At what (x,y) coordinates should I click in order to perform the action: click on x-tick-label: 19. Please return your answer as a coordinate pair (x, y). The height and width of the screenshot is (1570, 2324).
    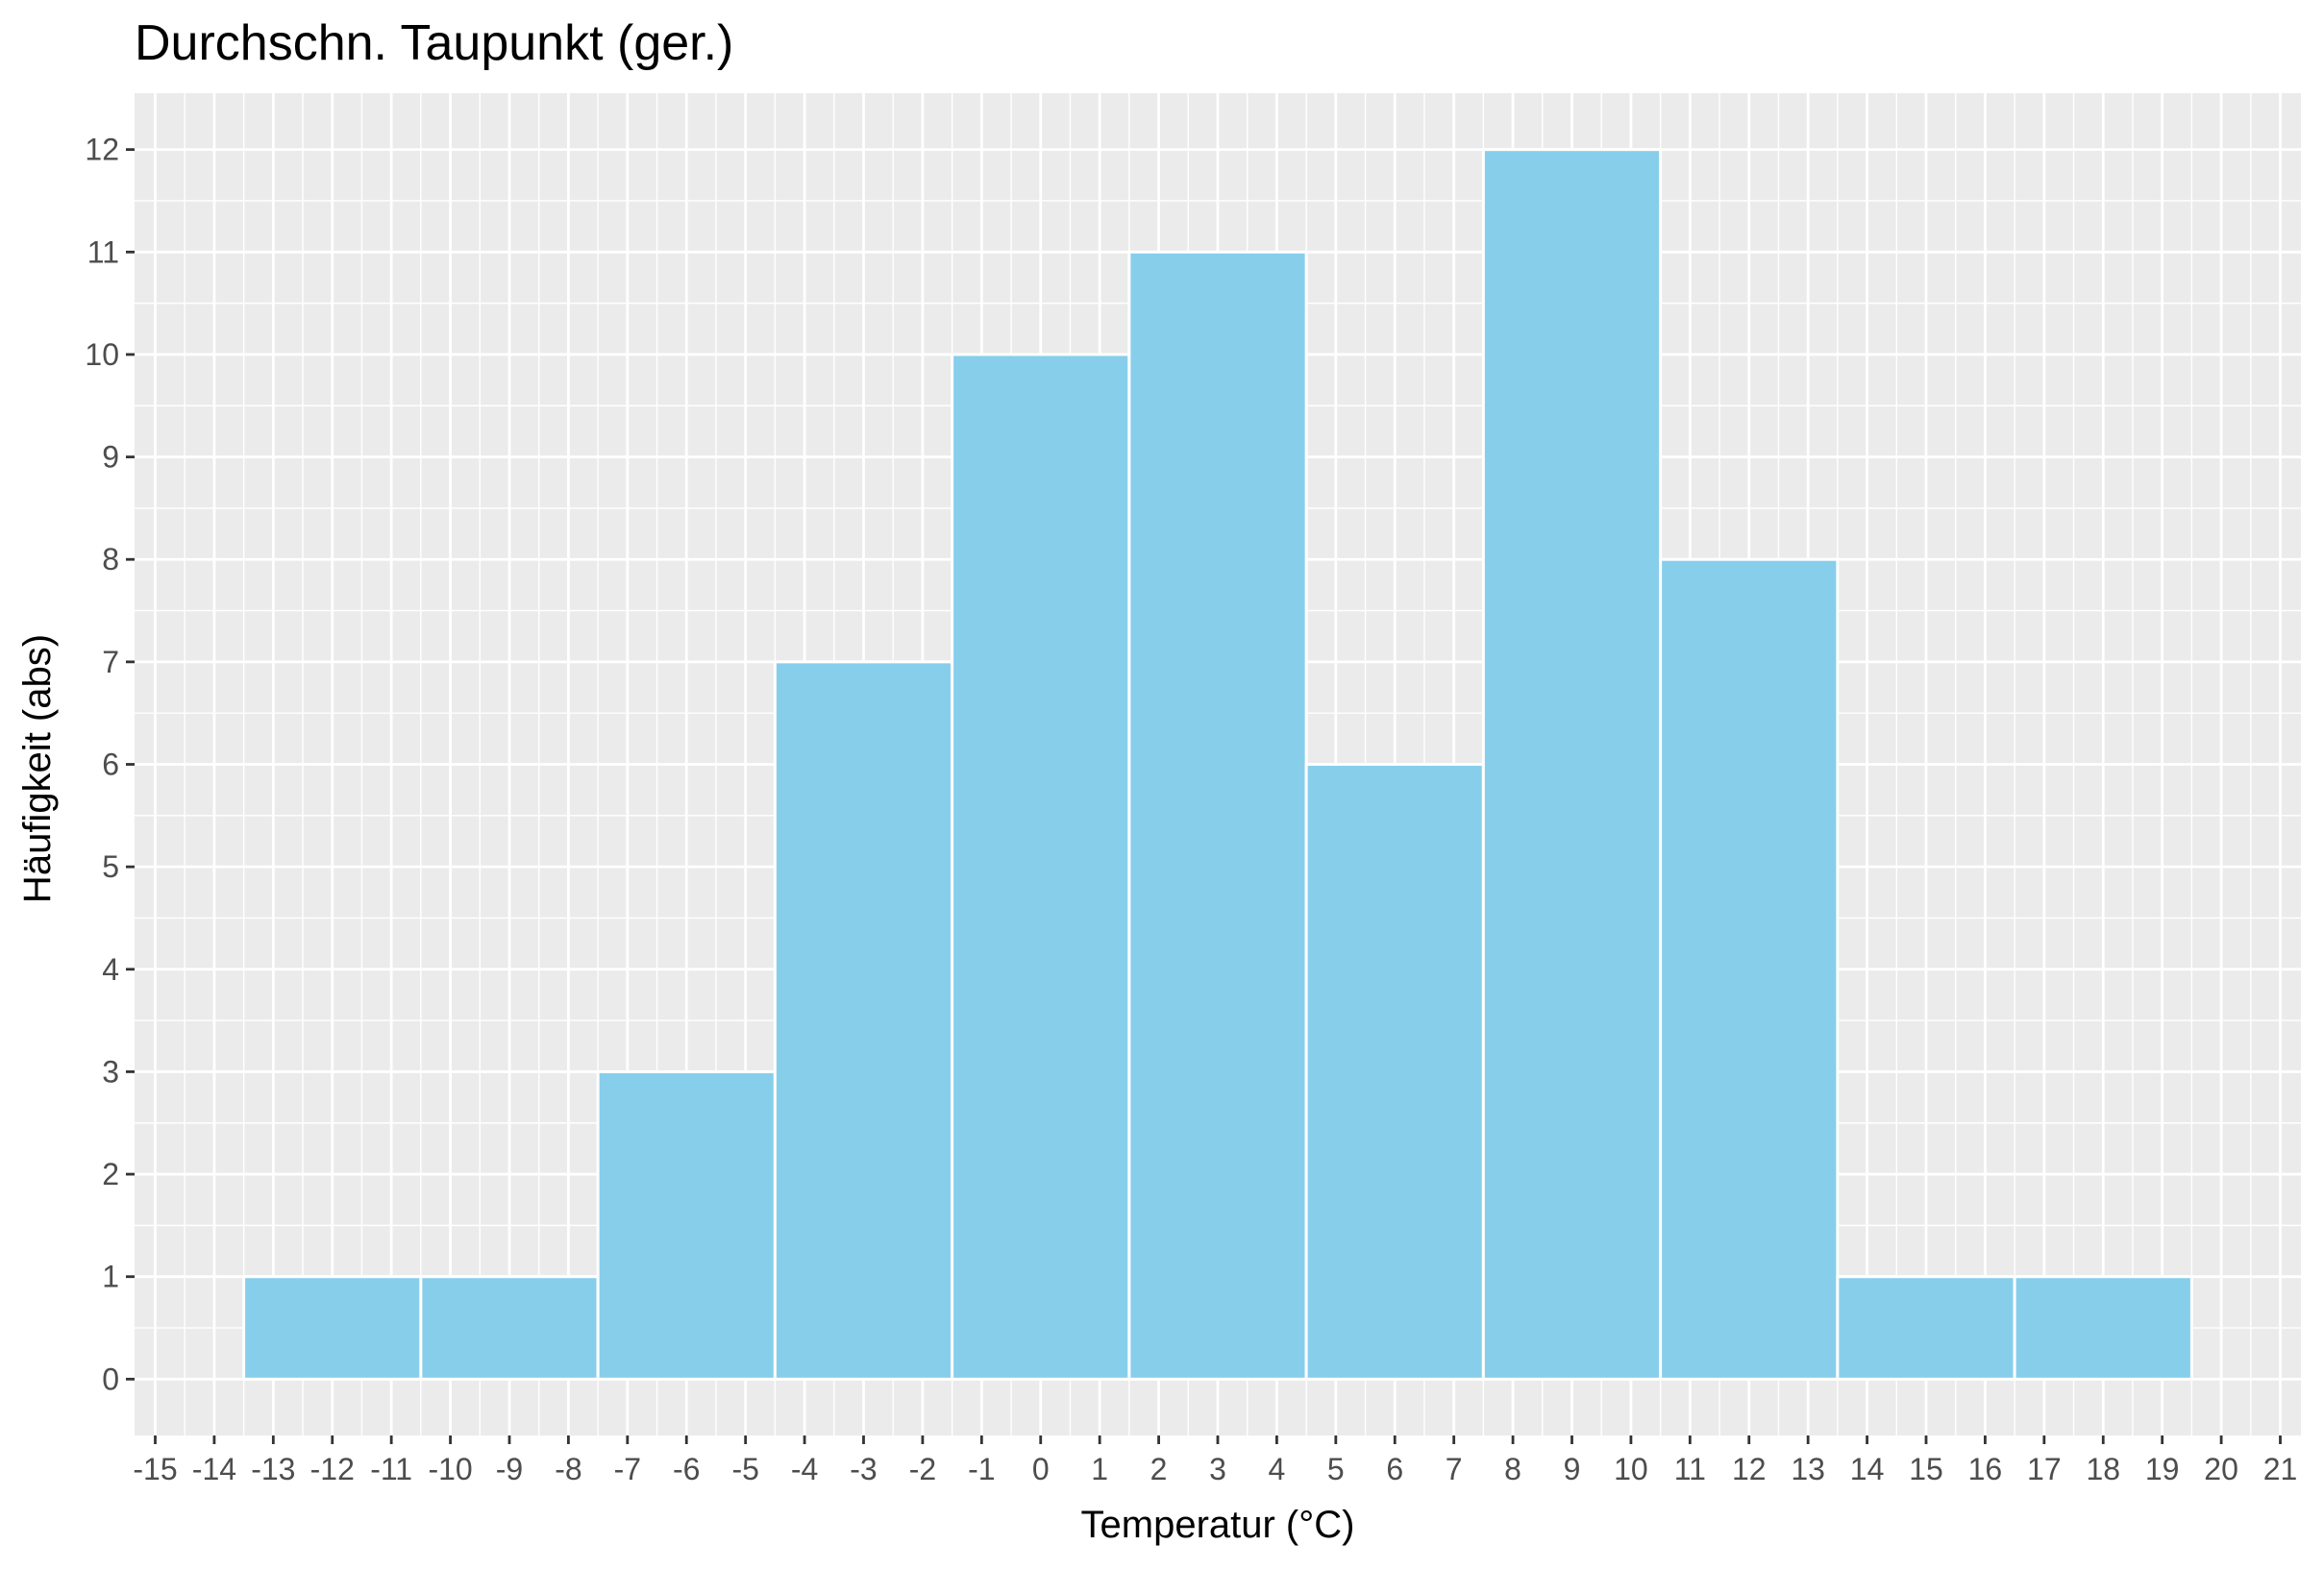
    Looking at the image, I should click on (2162, 1469).